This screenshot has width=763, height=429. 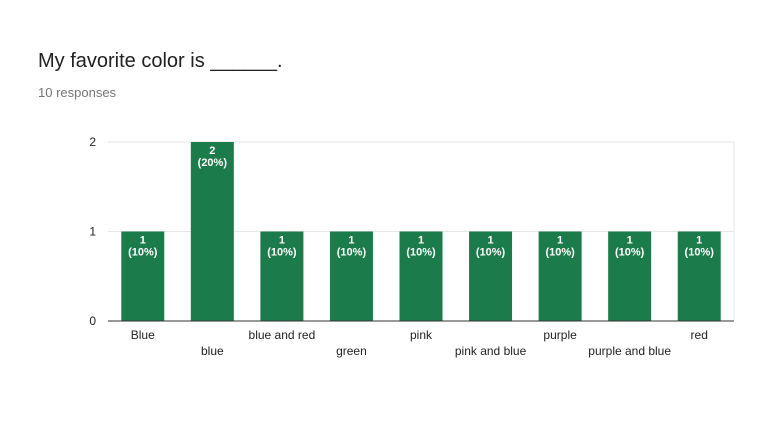 I want to click on bar-data-label: (20%), so click(x=213, y=163).